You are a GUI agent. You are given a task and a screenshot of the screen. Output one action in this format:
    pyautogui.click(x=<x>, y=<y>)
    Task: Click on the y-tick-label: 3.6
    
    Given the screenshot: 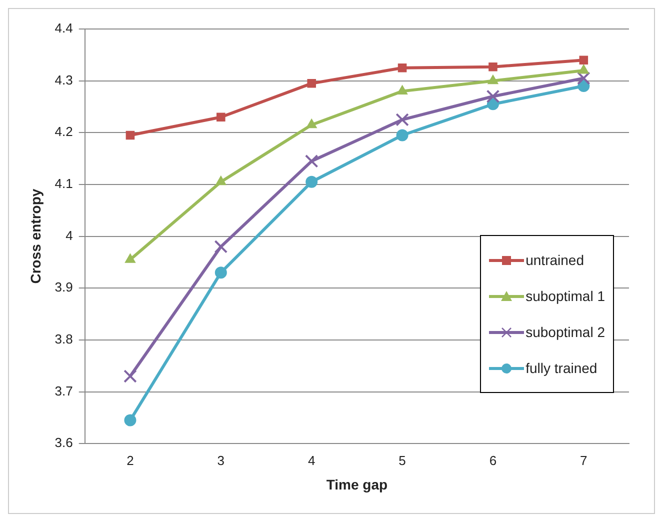 What is the action you would take?
    pyautogui.click(x=63, y=442)
    